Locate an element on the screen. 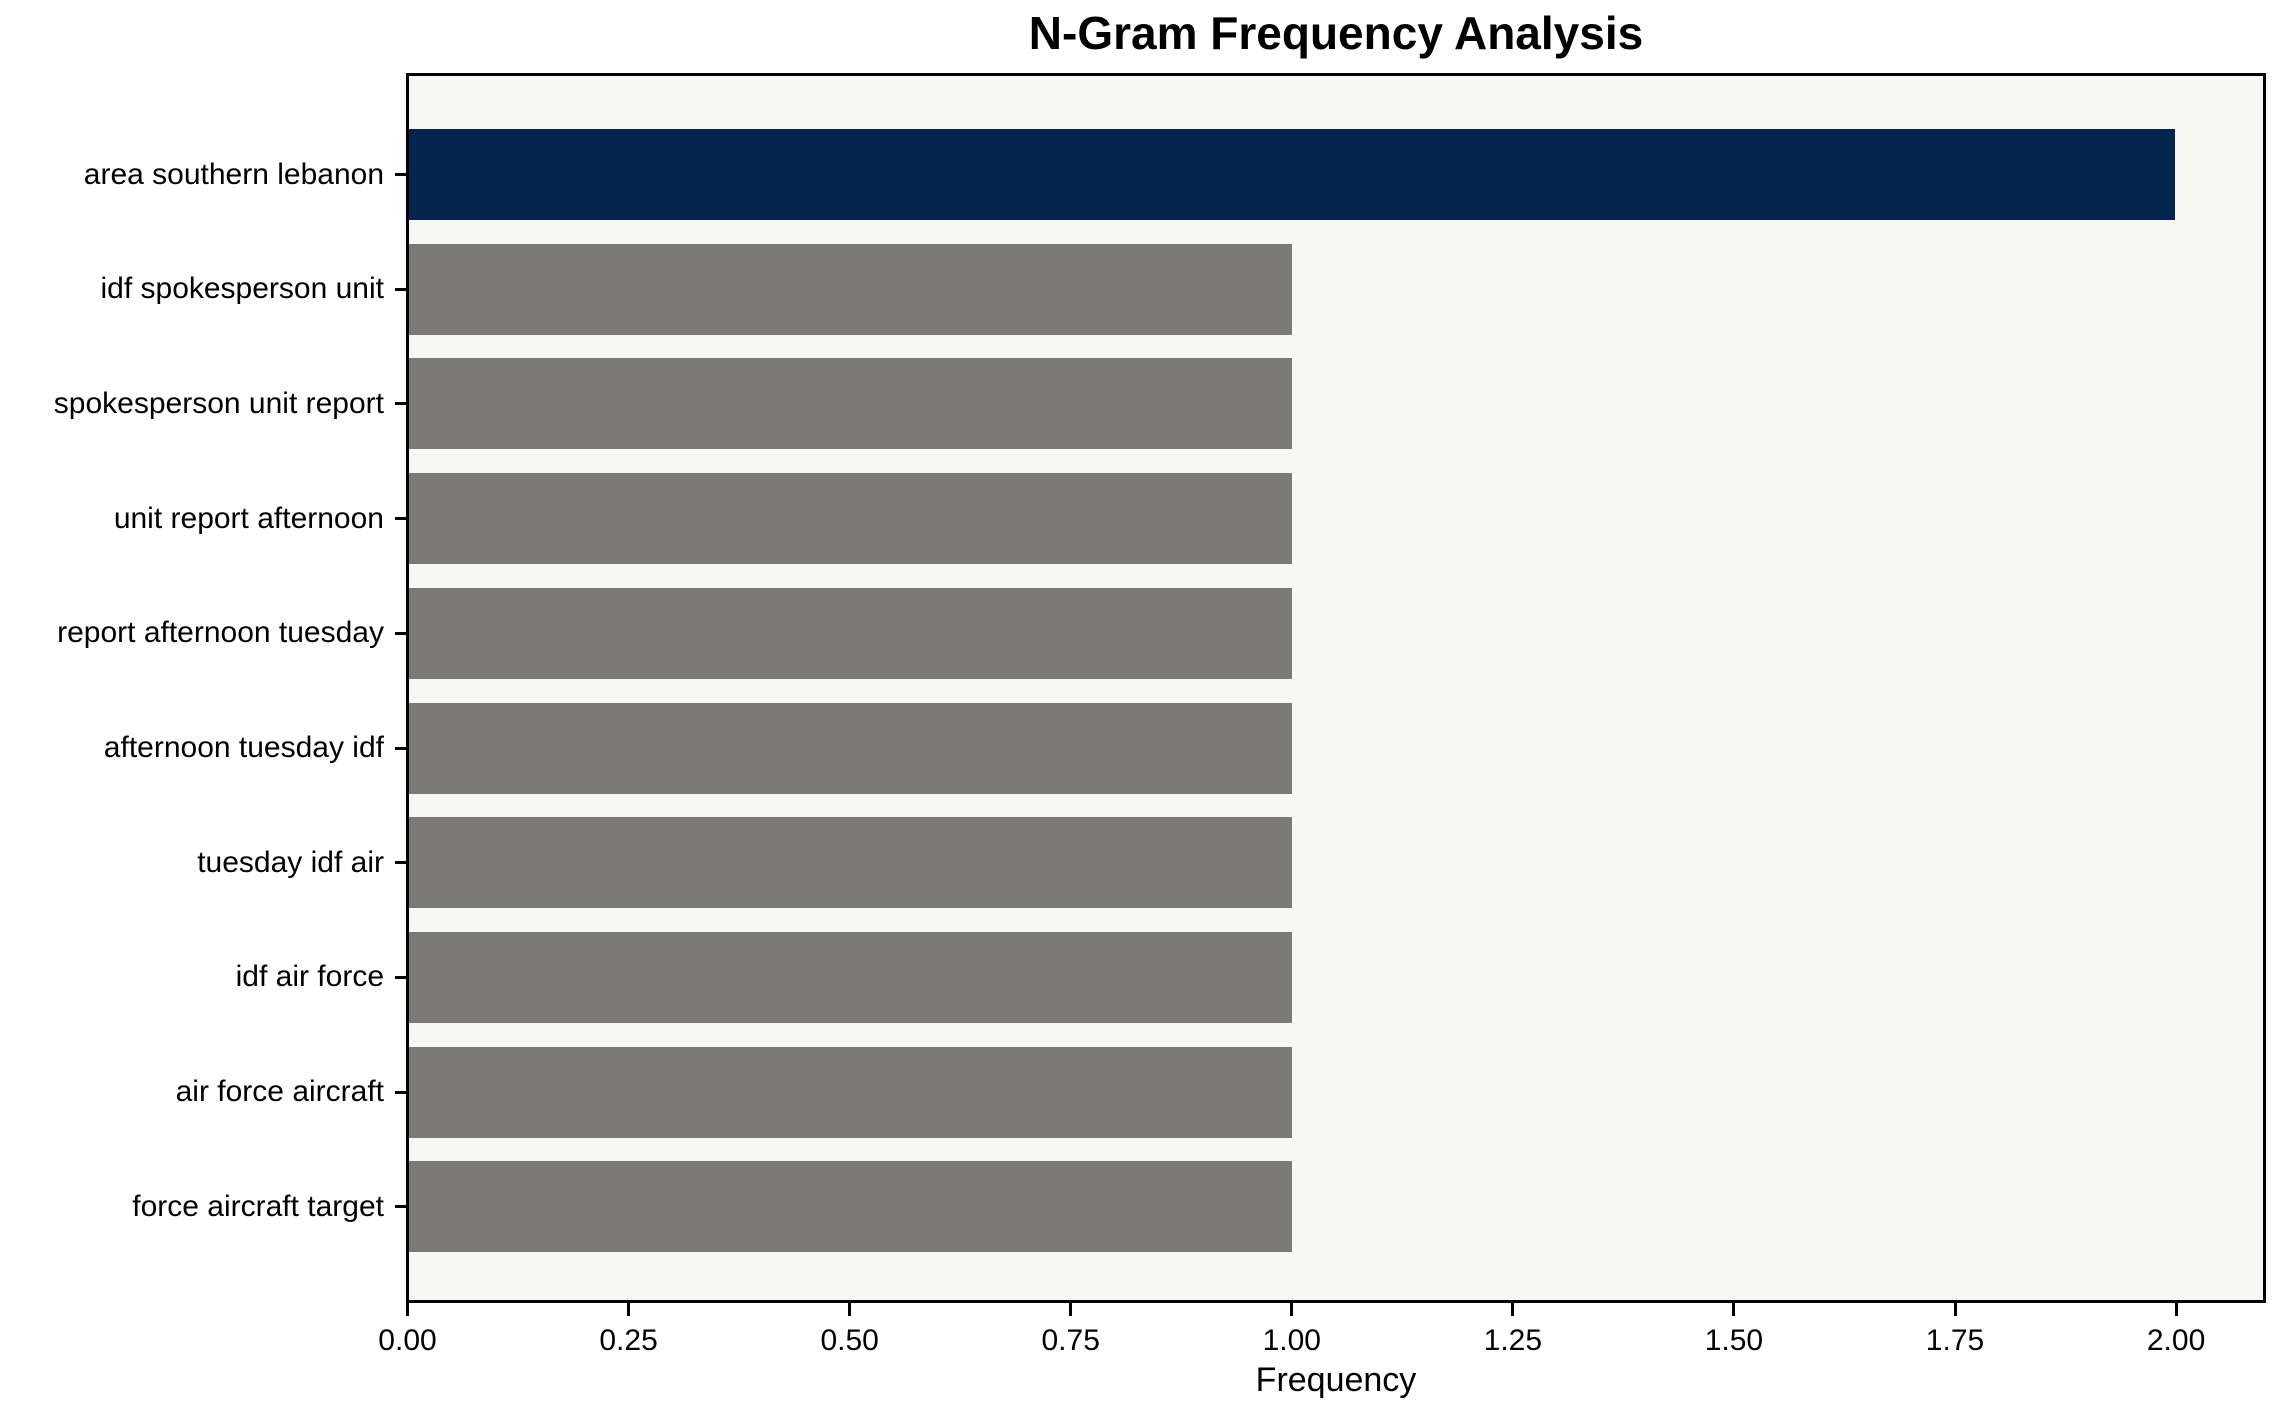 The width and height of the screenshot is (2286, 1414). x-tick-label: 2.00 is located at coordinates (2176, 1340).